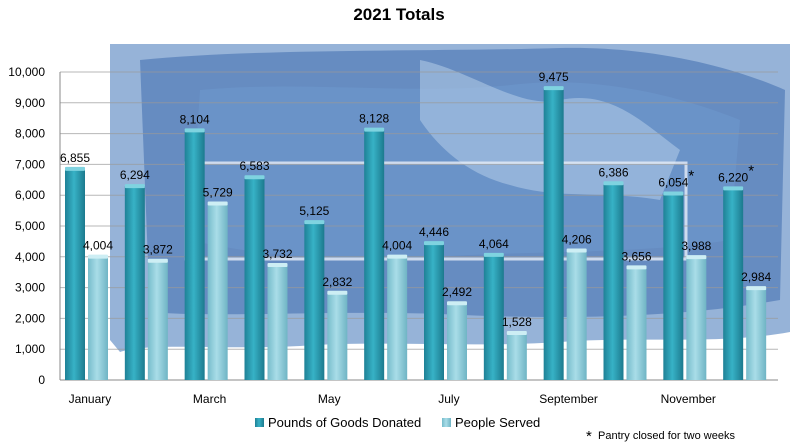 The image size is (793, 448). I want to click on y-tick-label: 2,000, so click(30, 318).